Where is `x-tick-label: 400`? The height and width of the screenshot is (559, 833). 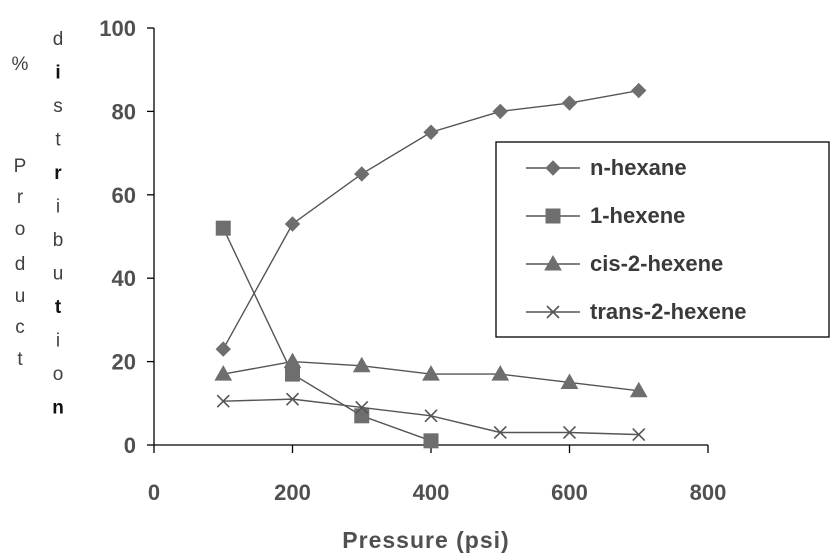
x-tick-label: 400 is located at coordinates (431, 492).